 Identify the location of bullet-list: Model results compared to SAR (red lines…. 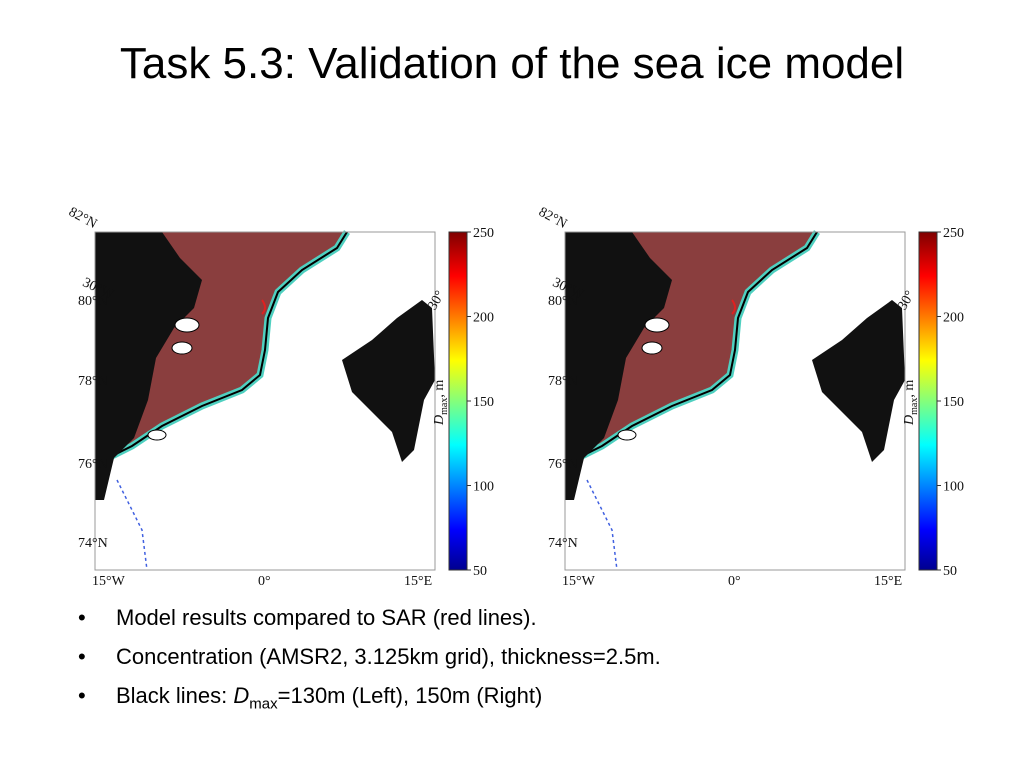
(369, 660).